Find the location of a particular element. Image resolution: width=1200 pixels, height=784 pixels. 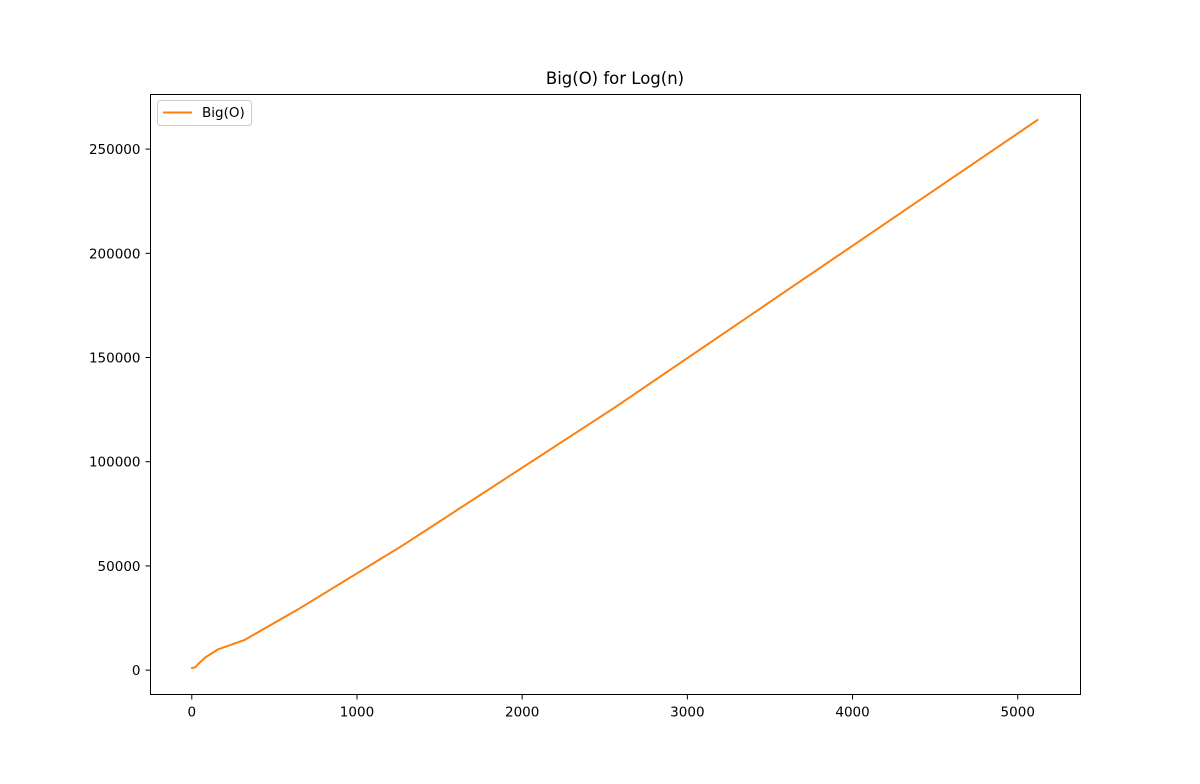

y-tick-label: 150000 is located at coordinates (115, 359).